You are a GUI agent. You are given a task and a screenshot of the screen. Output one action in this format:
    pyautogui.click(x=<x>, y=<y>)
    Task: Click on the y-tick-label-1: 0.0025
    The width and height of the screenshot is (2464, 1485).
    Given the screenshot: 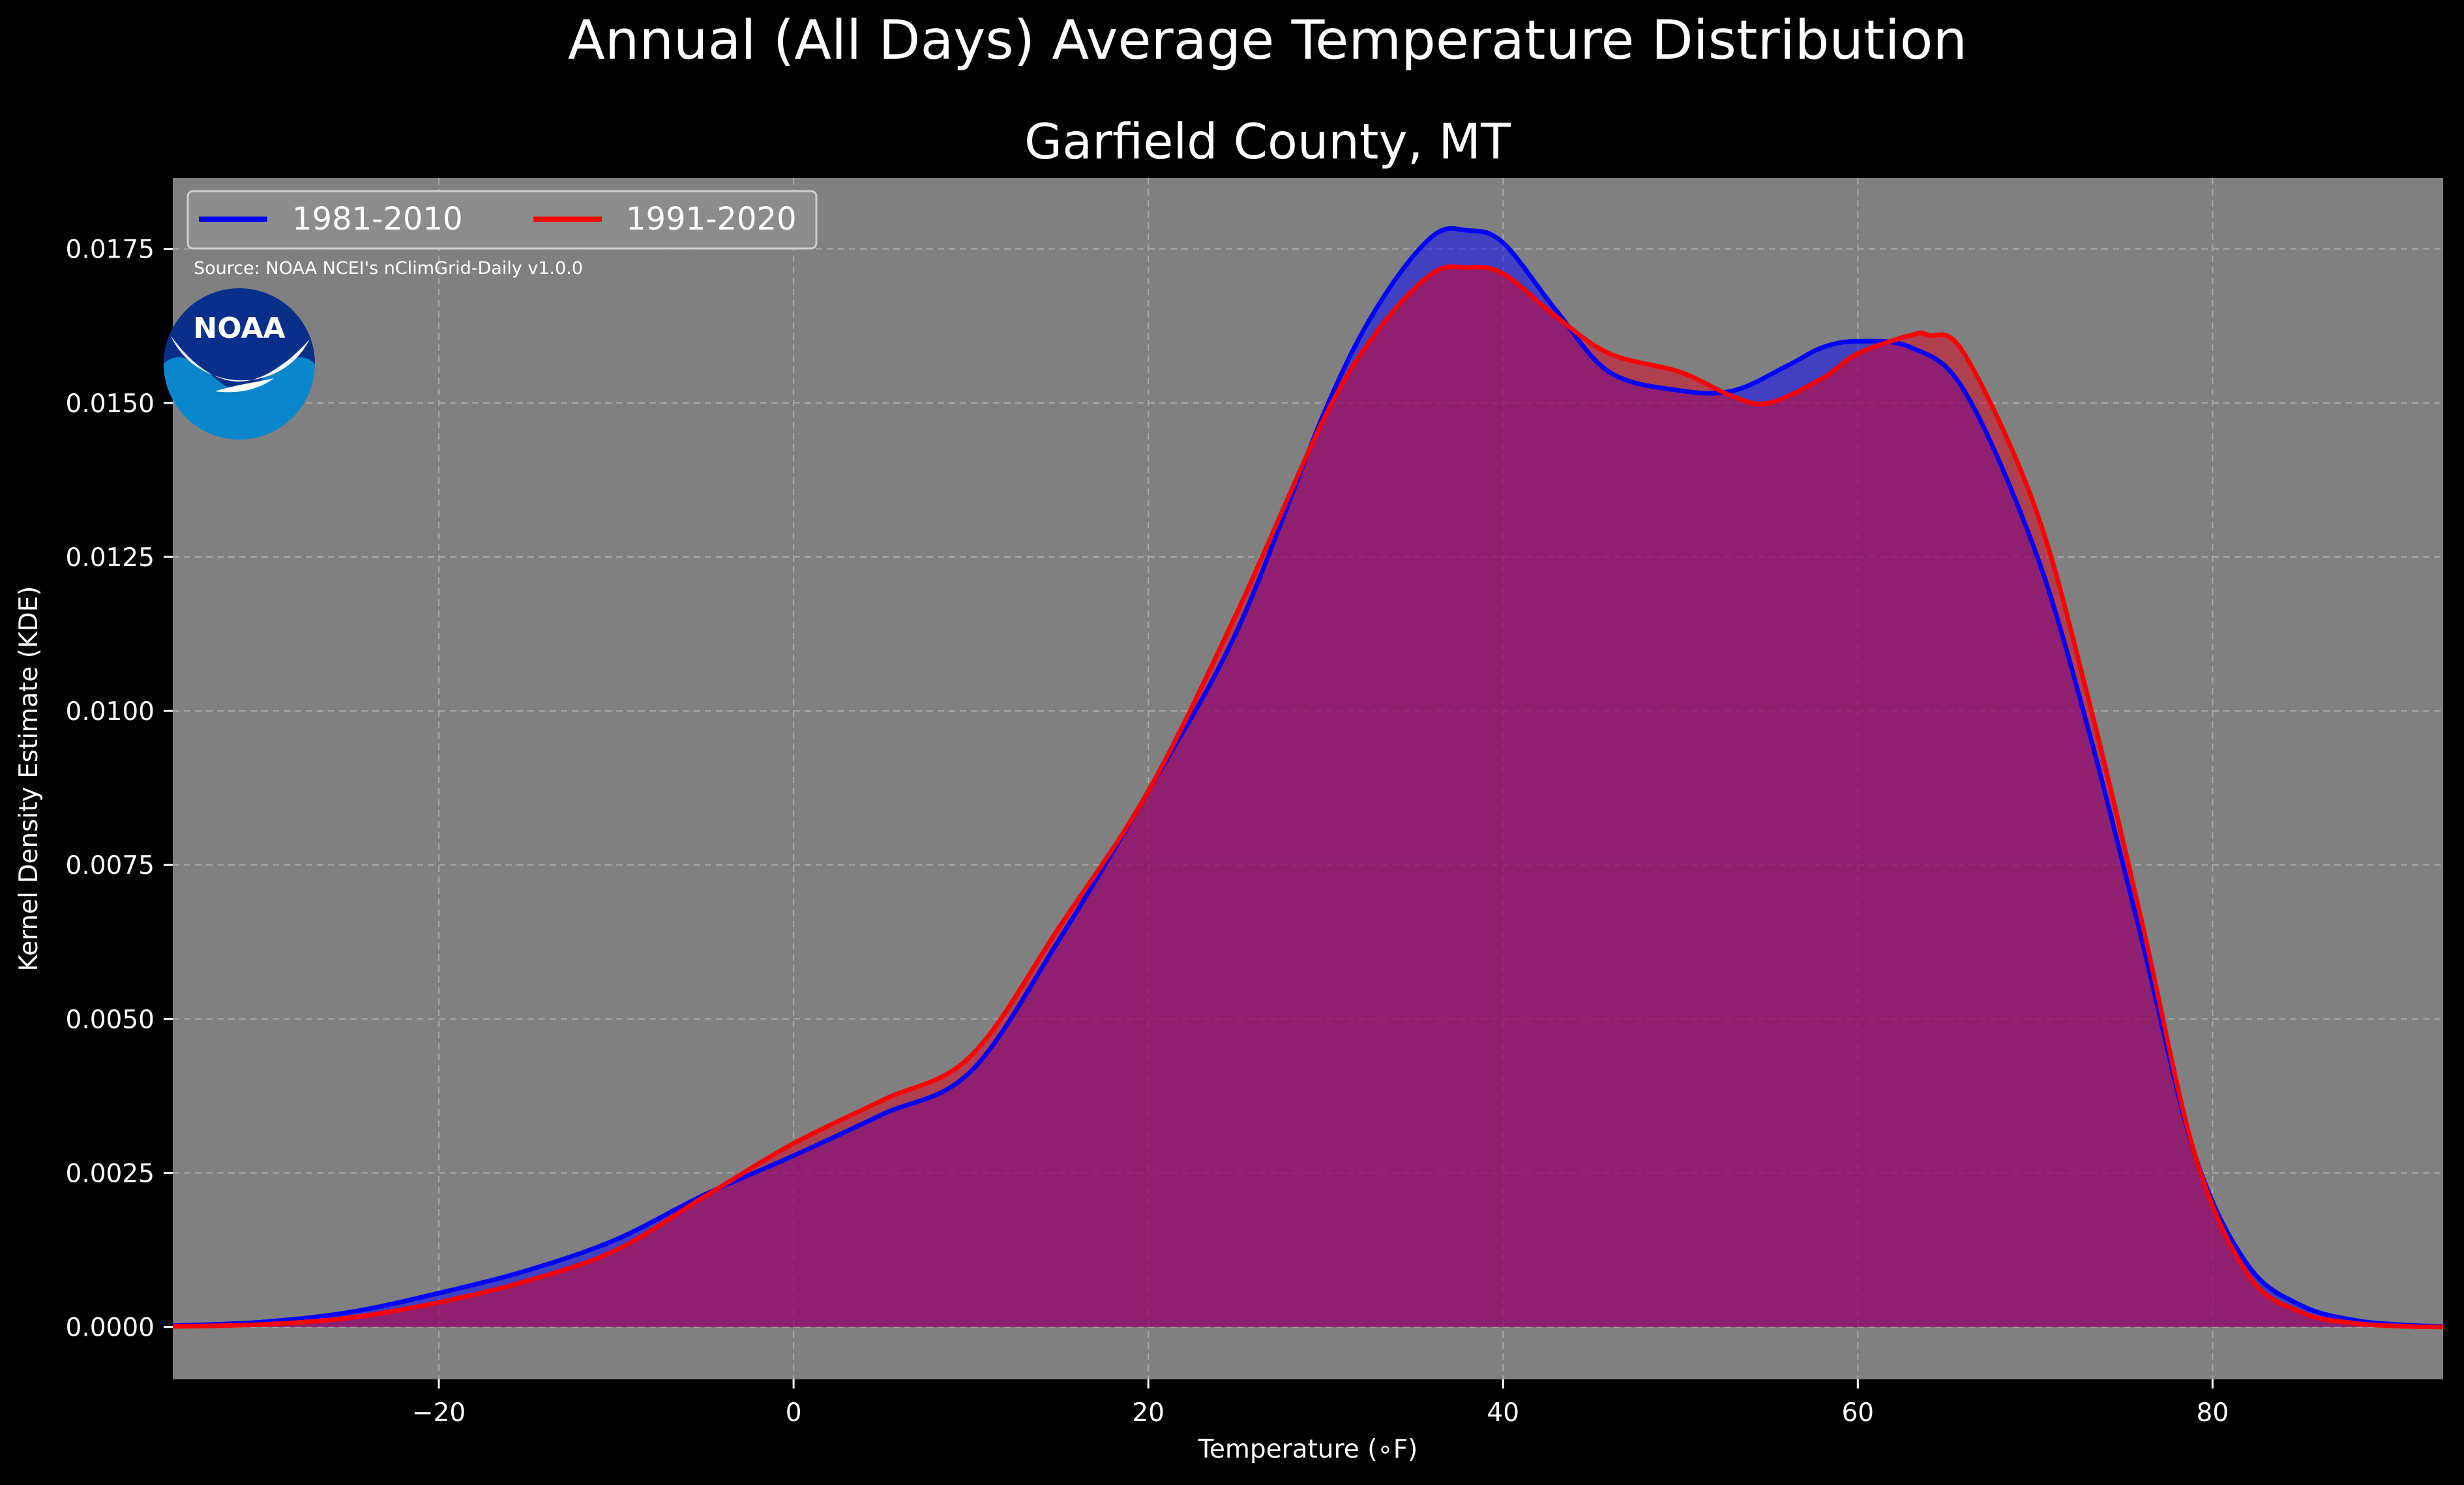 What is the action you would take?
    pyautogui.click(x=110, y=1174)
    